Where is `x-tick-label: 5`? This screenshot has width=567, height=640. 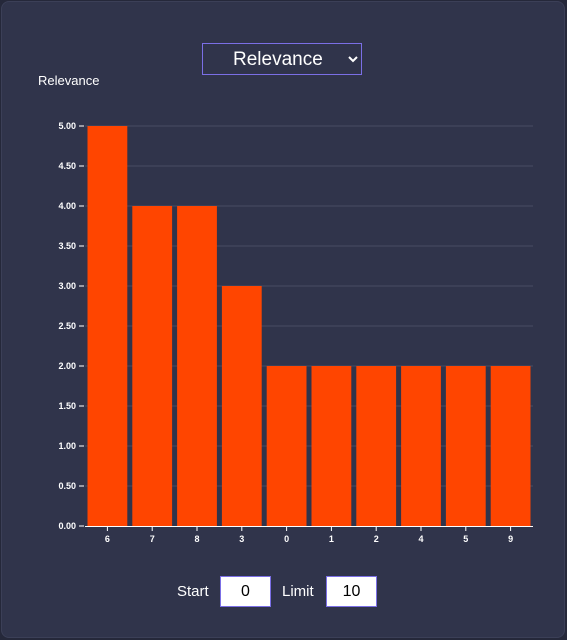
x-tick-label: 5 is located at coordinates (465, 539).